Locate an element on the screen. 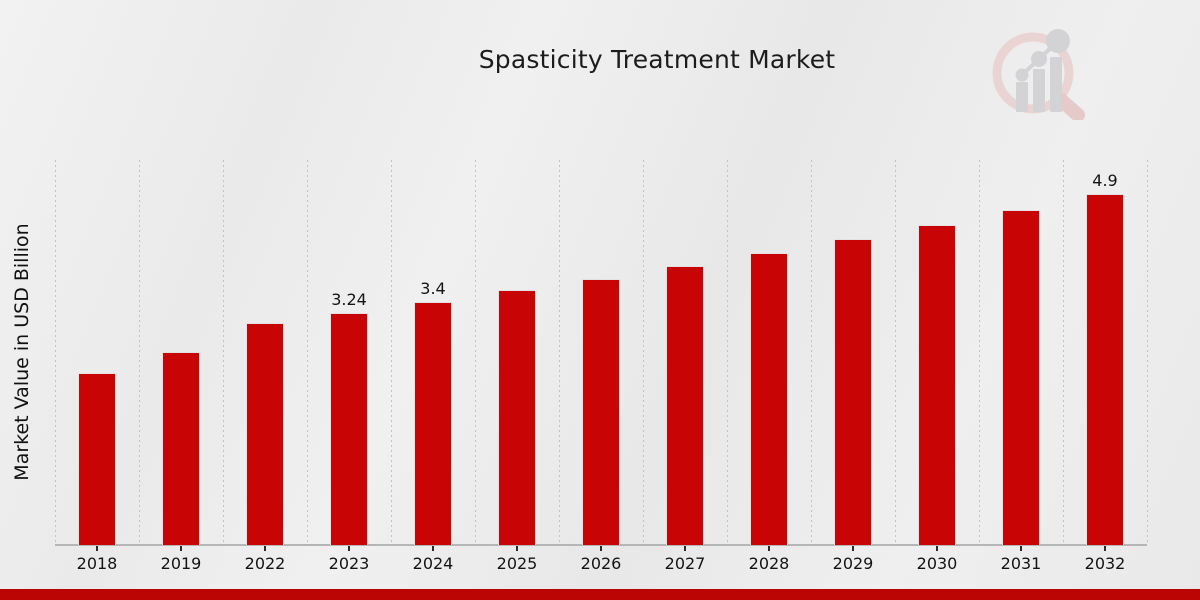 The width and height of the screenshot is (1200, 600). bar-2029 is located at coordinates (853, 392).